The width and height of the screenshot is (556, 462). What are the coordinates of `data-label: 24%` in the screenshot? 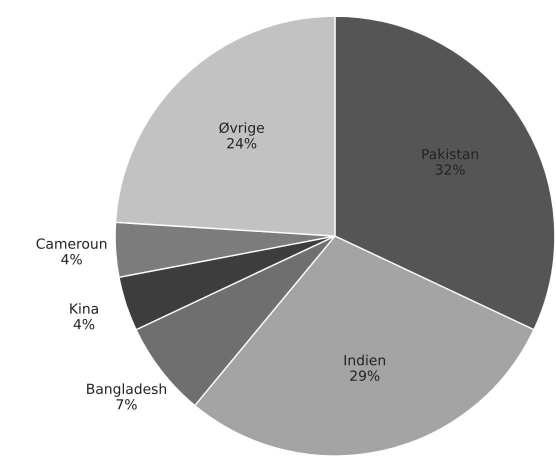 It's located at (241, 143).